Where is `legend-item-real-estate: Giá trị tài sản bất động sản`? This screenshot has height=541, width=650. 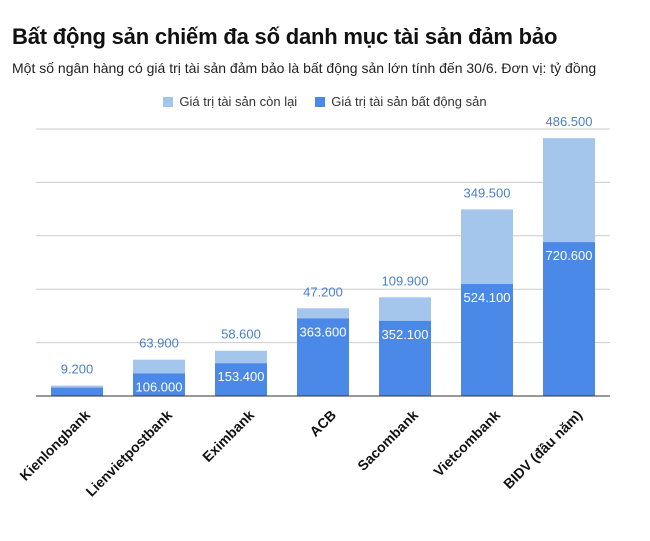 legend-item-real-estate: Giá trị tài sản bất động sản is located at coordinates (401, 101).